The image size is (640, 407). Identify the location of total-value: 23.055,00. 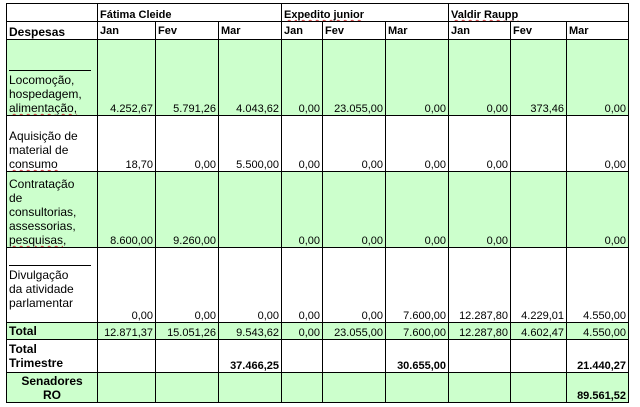
(354, 331).